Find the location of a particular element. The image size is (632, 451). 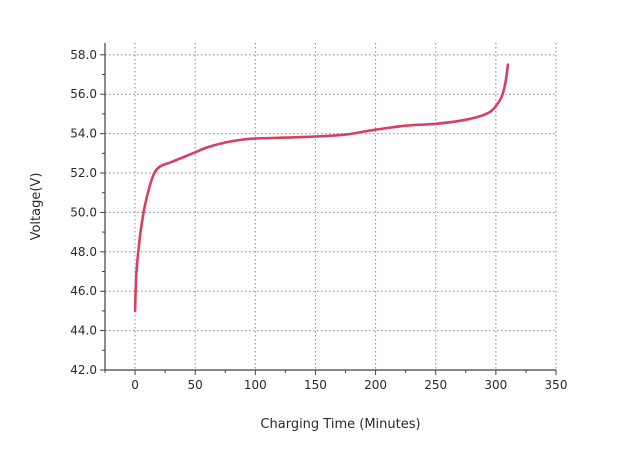

y-tick-label: 46.0 is located at coordinates (83, 291).